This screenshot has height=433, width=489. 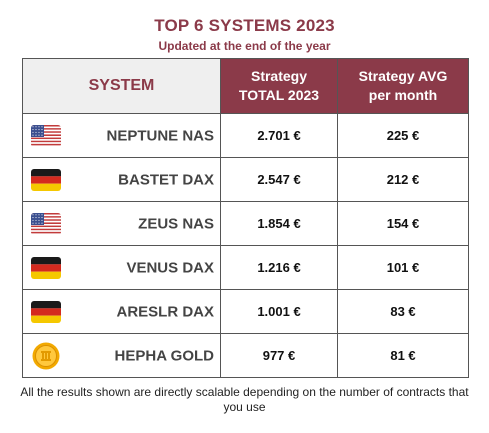 I want to click on strategy-total-value: 1.854 €, so click(x=279, y=223).